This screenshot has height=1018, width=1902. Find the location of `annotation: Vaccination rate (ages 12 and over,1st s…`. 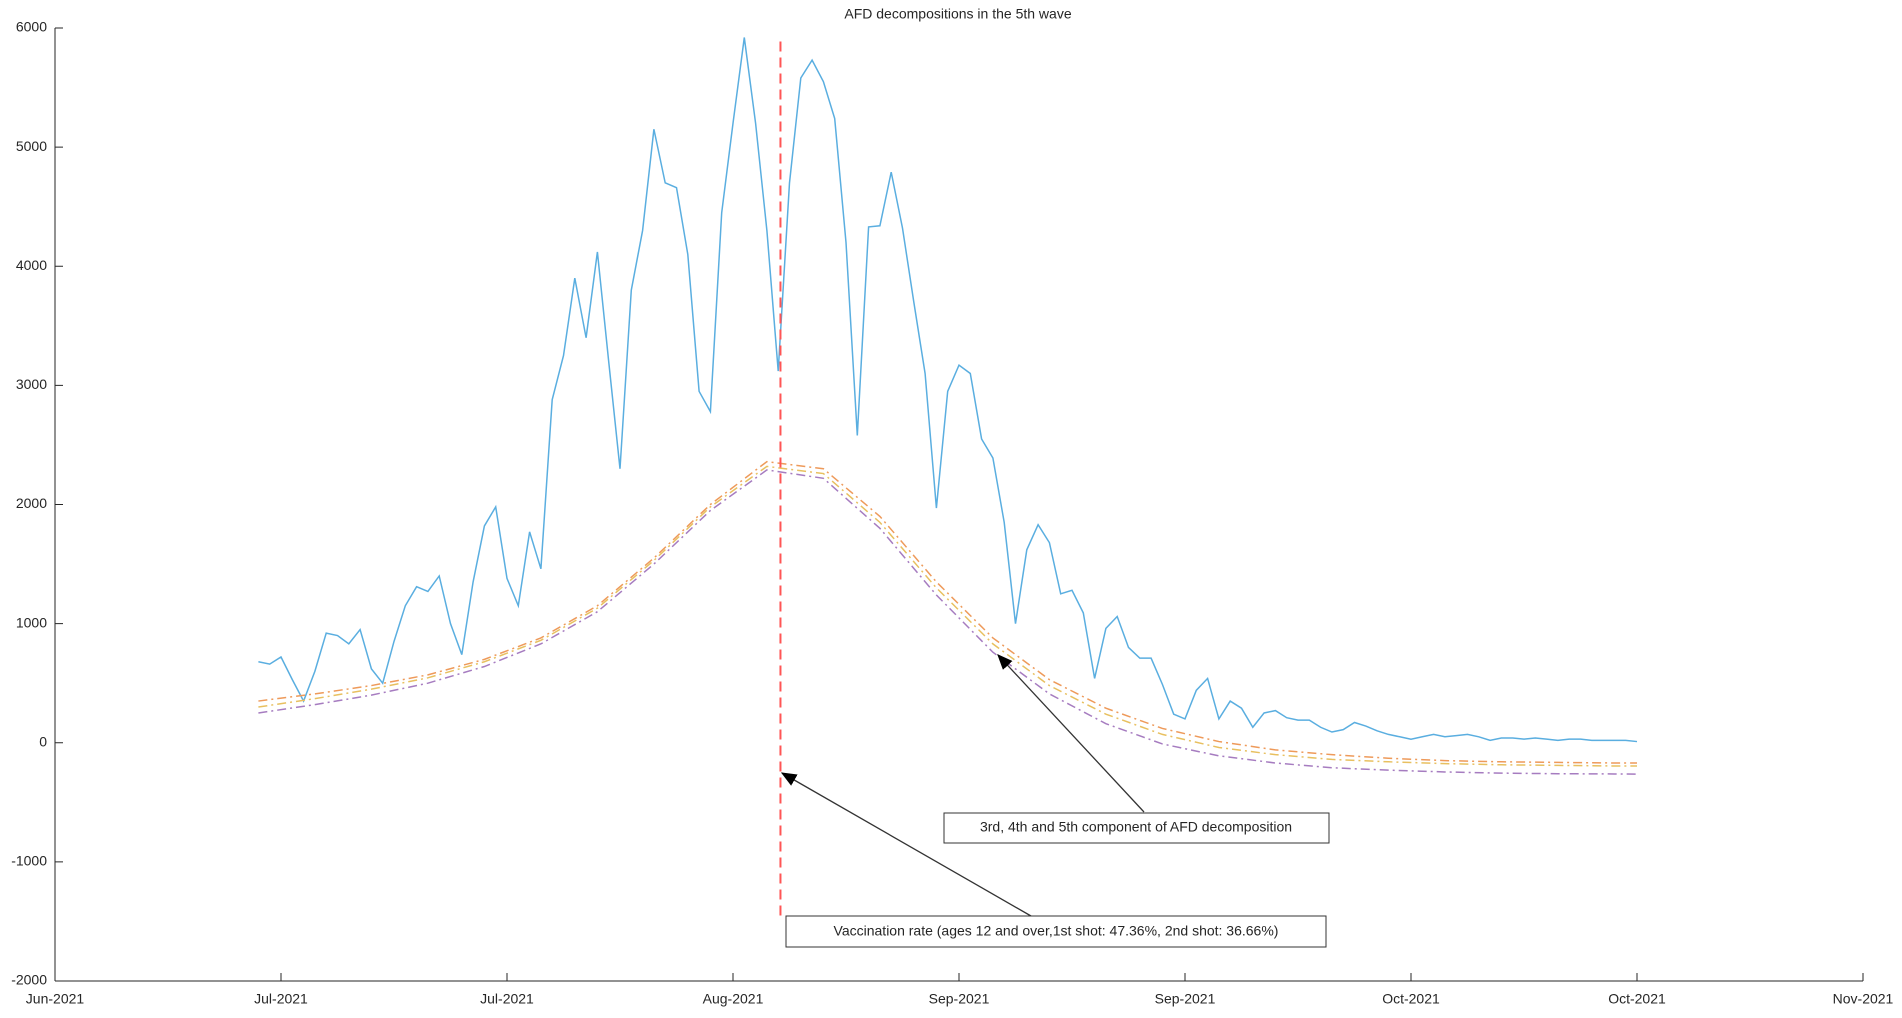

annotation: Vaccination rate (ages 12 and over,1st s… is located at coordinates (1056, 931).